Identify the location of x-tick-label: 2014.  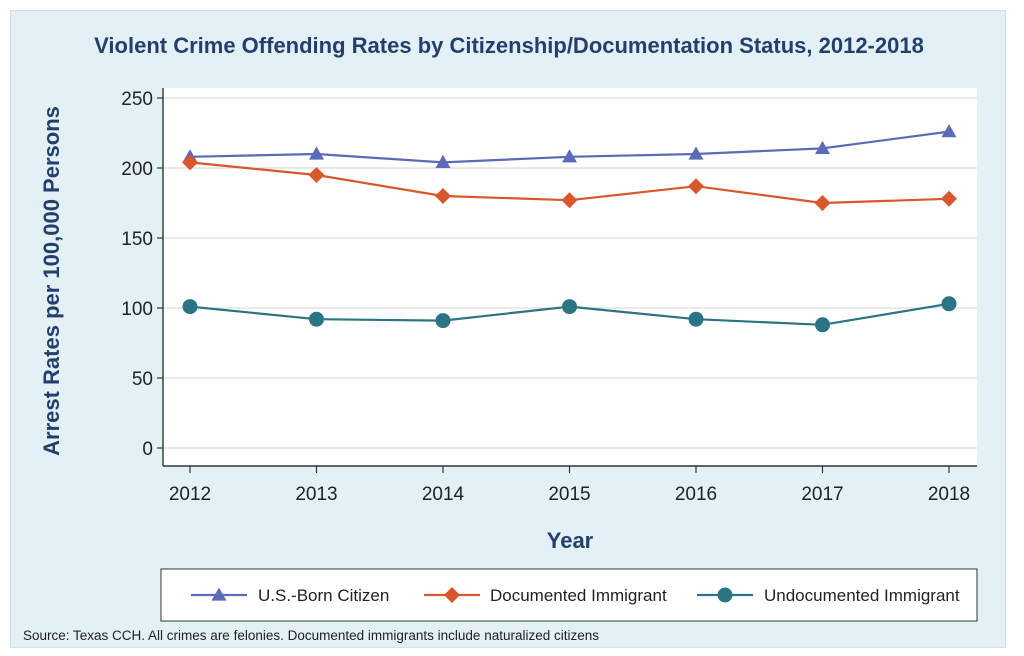
(443, 494).